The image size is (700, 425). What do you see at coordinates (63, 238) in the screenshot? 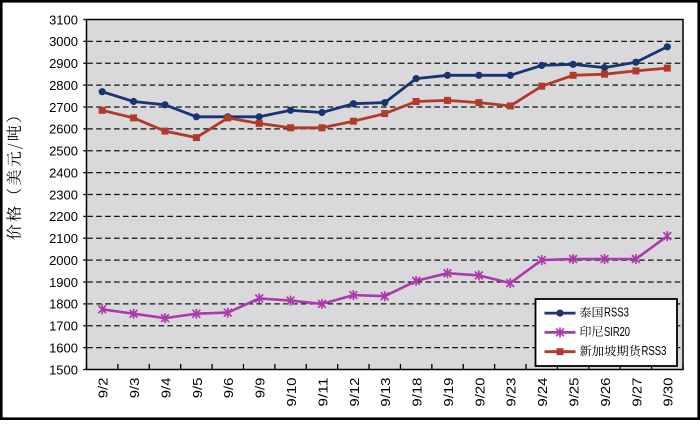
I see `svg-text: 2100` at bounding box center [63, 238].